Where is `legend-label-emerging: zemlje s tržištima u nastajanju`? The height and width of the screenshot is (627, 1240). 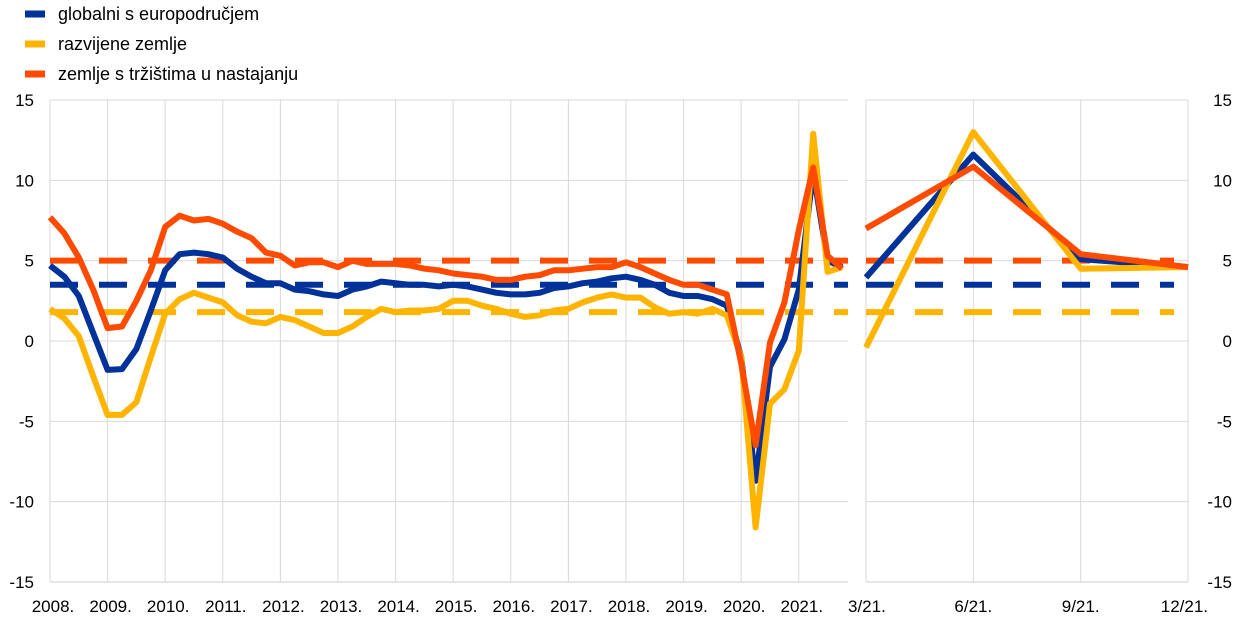 legend-label-emerging: zemlje s tržištima u nastajanju is located at coordinates (178, 74).